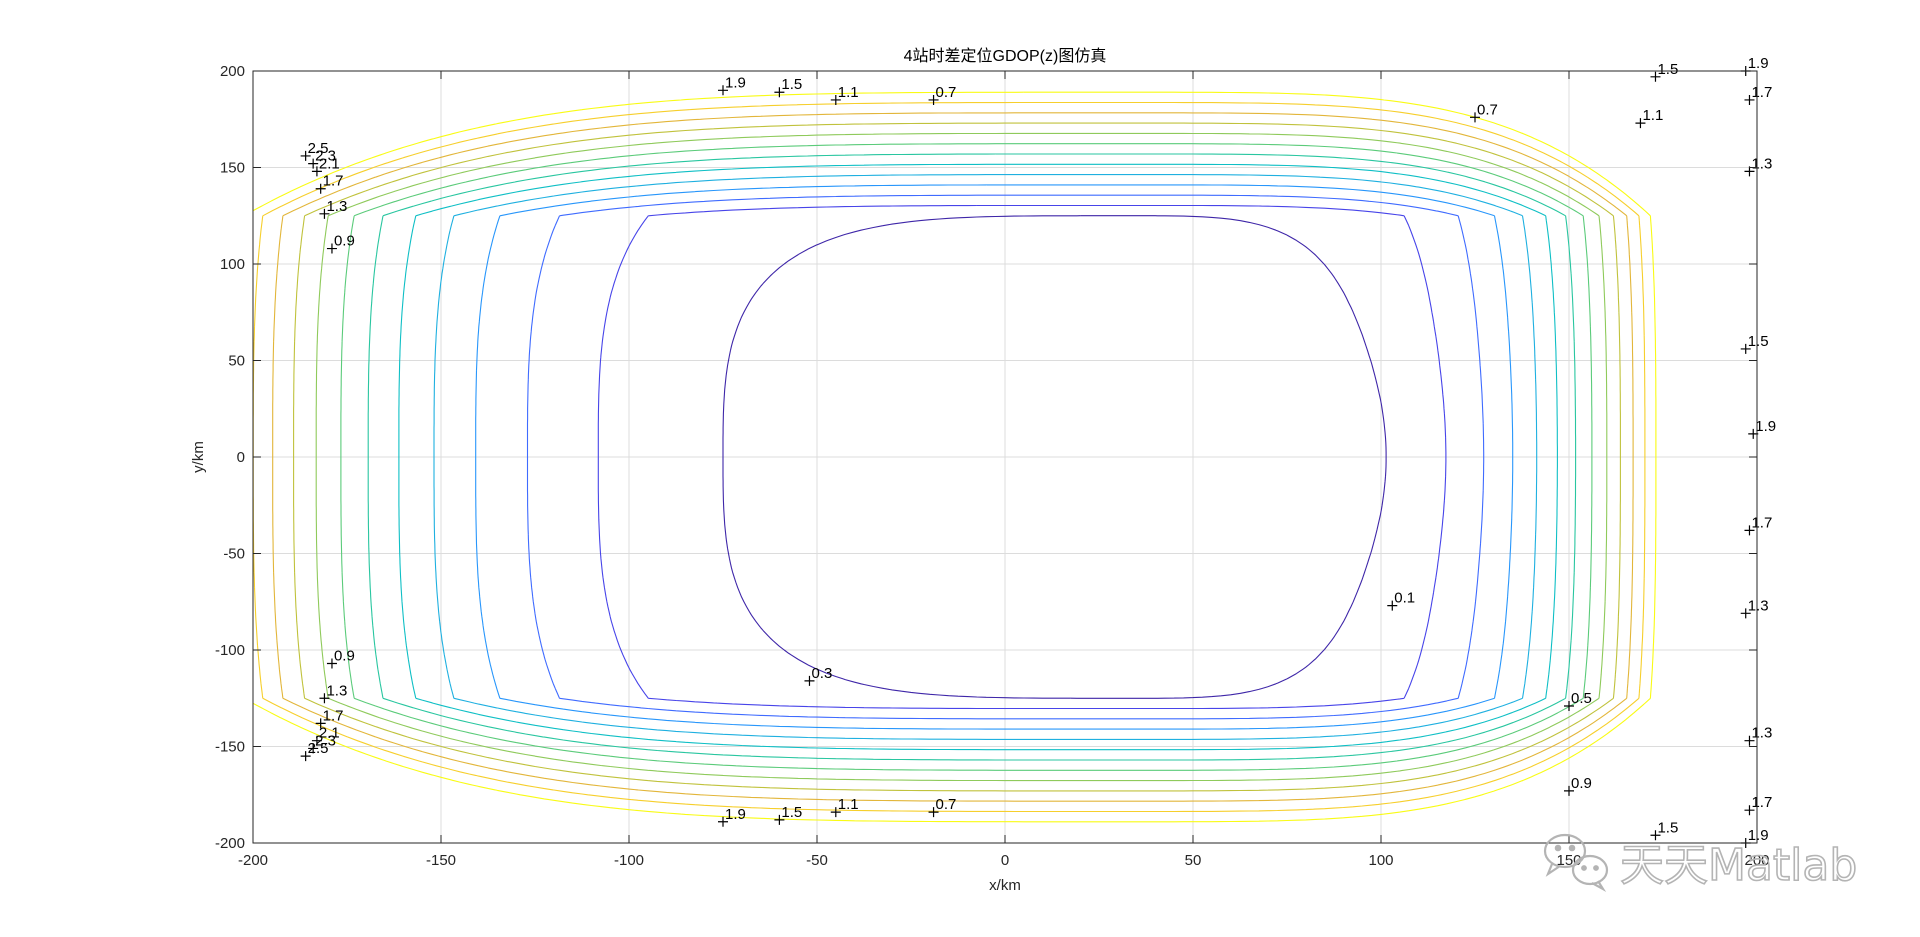  What do you see at coordinates (1576, 862) in the screenshot?
I see `wechat-icon` at bounding box center [1576, 862].